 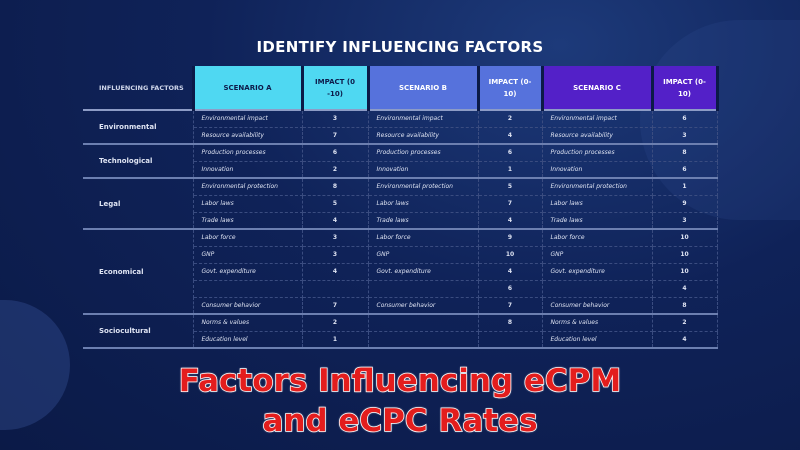 I want to click on factor-group: Economical, so click(x=138, y=272).